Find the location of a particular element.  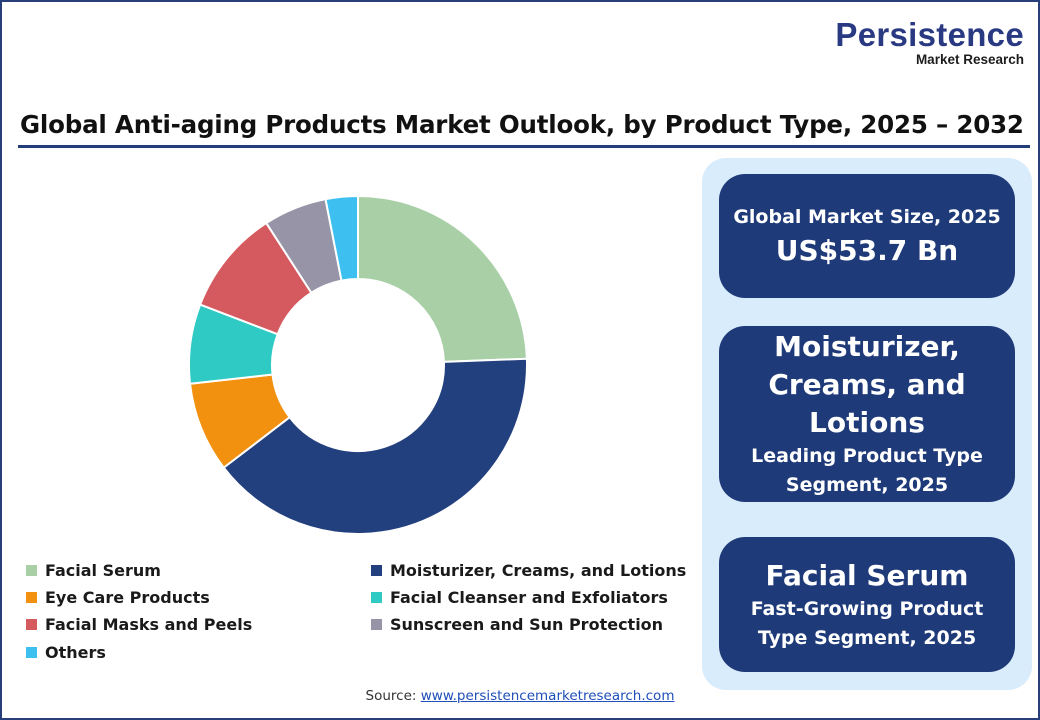

legend-item-eye-care: Eye Care Products is located at coordinates (118, 597).